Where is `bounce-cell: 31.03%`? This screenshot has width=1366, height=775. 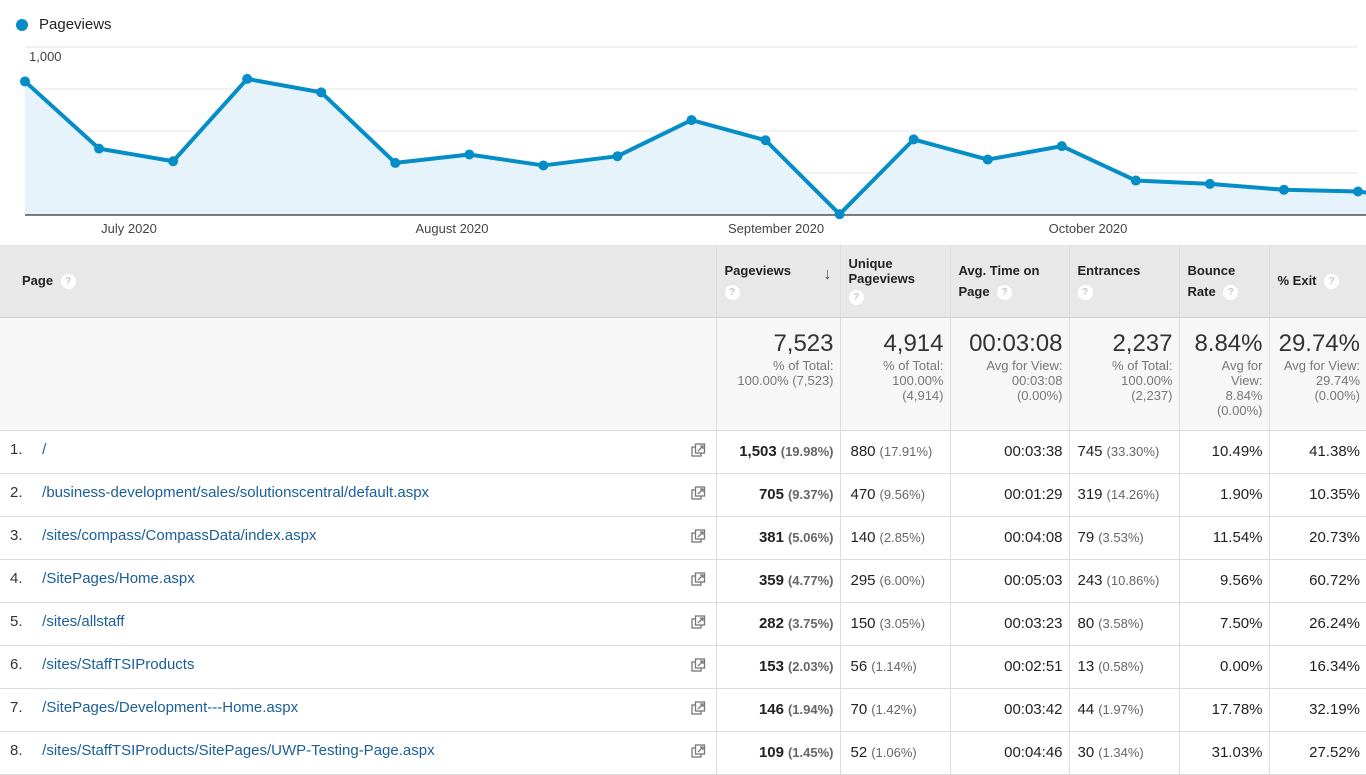 bounce-cell: 31.03% is located at coordinates (1224, 752).